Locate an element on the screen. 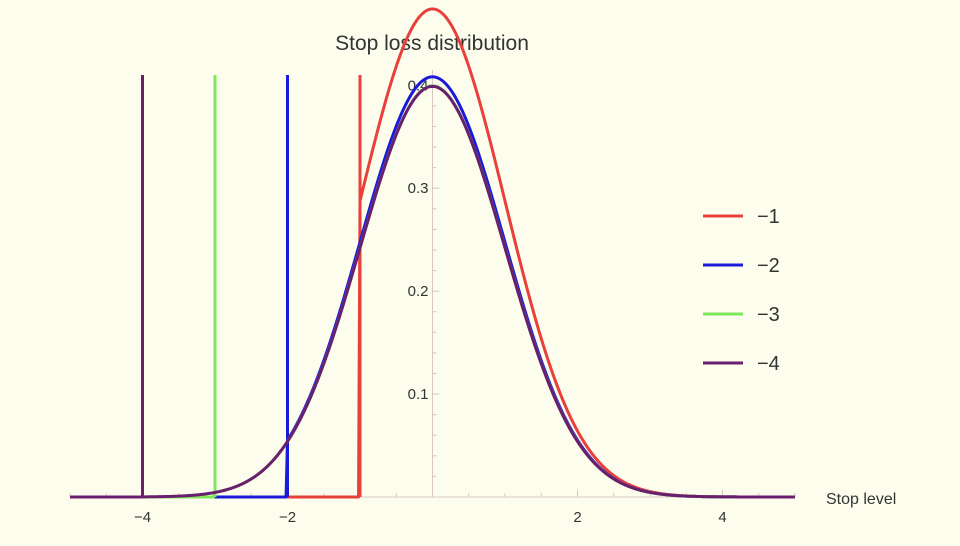 The width and height of the screenshot is (960, 546). y-tick-label: 0.3 is located at coordinates (418, 188).